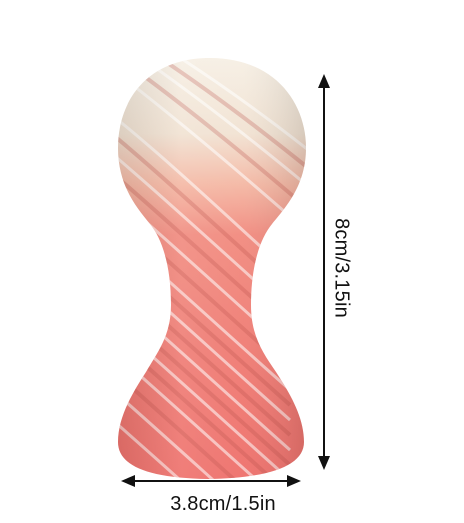 The height and width of the screenshot is (523, 464). I want to click on width-dimension-arrow, so click(211, 481).